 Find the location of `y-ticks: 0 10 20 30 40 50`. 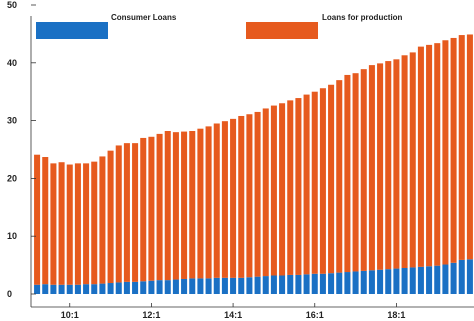

y-ticks: 0 10 20 30 40 50 is located at coordinates (21, 149).